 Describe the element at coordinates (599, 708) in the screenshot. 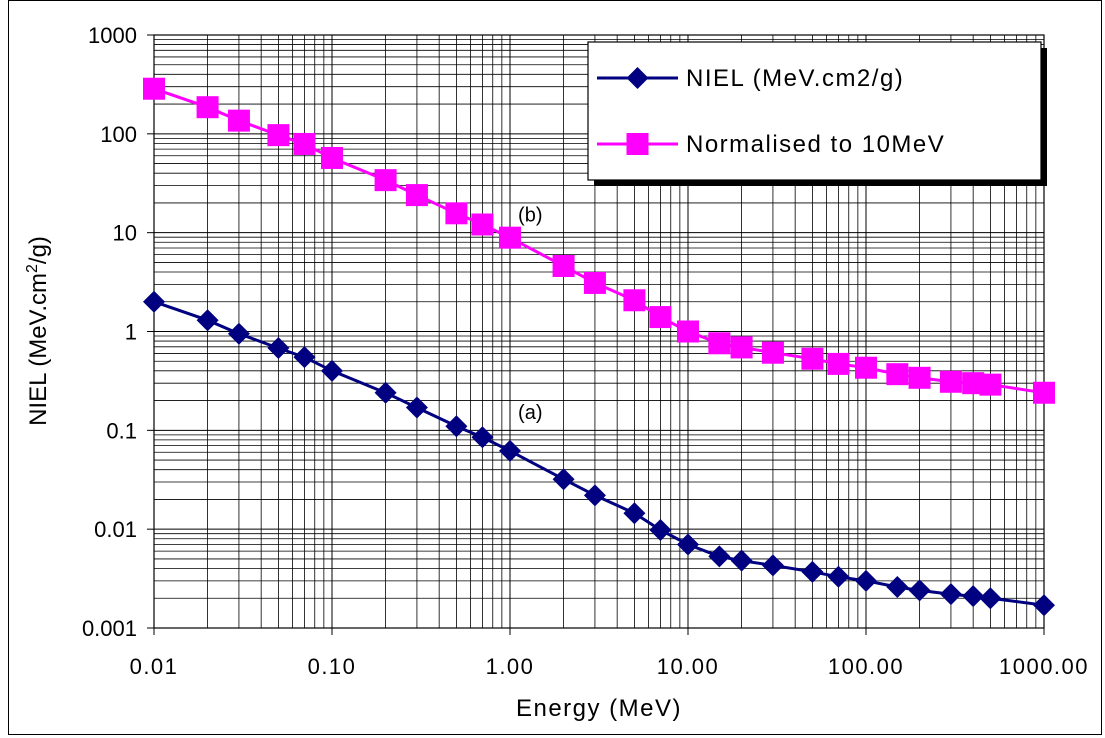

I see `x-axis-title: Energy (MeV)` at that location.